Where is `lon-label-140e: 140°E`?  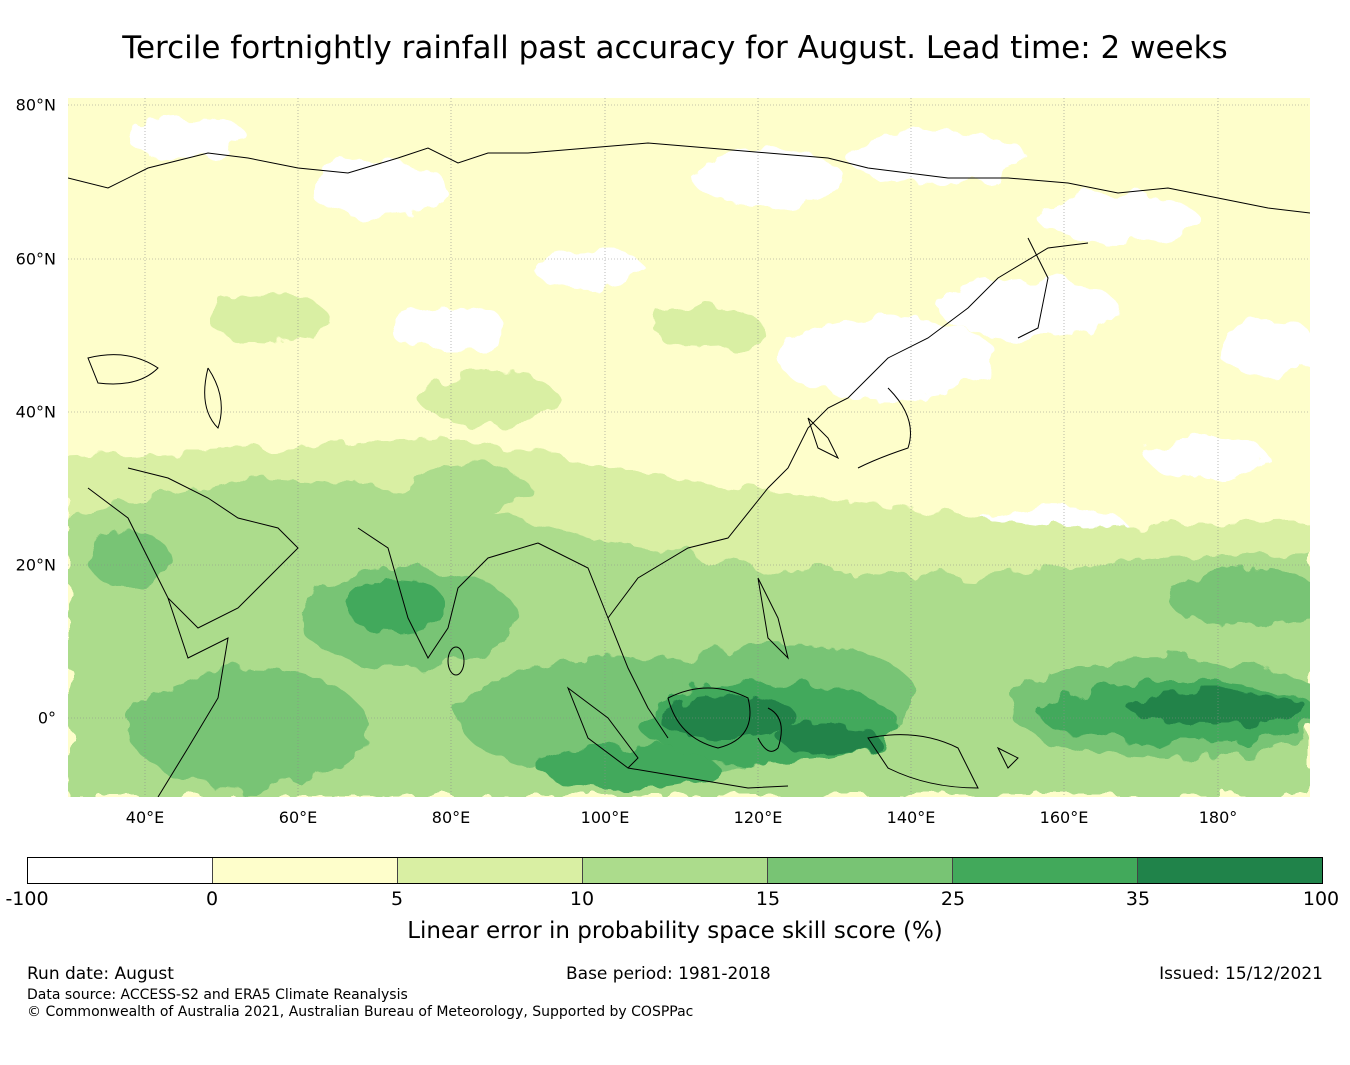 lon-label-140e: 140°E is located at coordinates (911, 817).